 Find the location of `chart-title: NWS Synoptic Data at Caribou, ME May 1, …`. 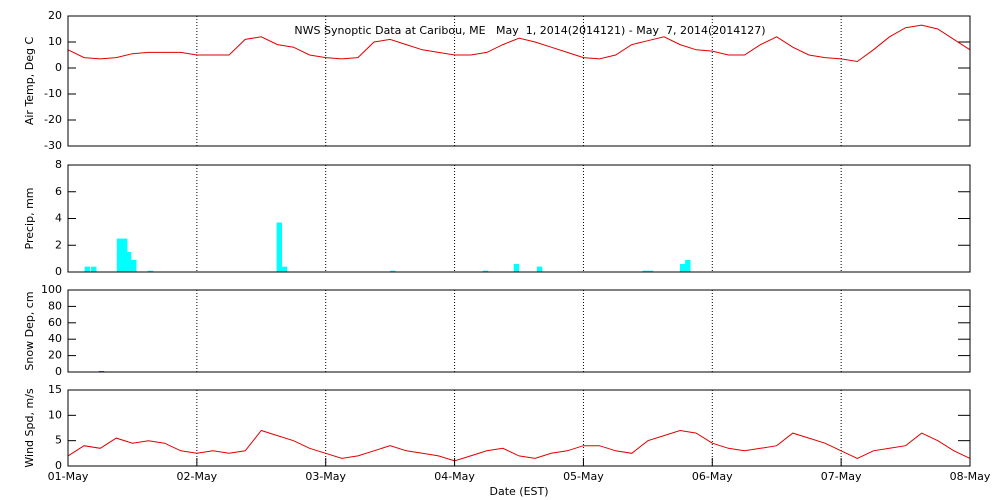

chart-title: NWS Synoptic Data at Caribou, ME May 1, … is located at coordinates (529, 30).